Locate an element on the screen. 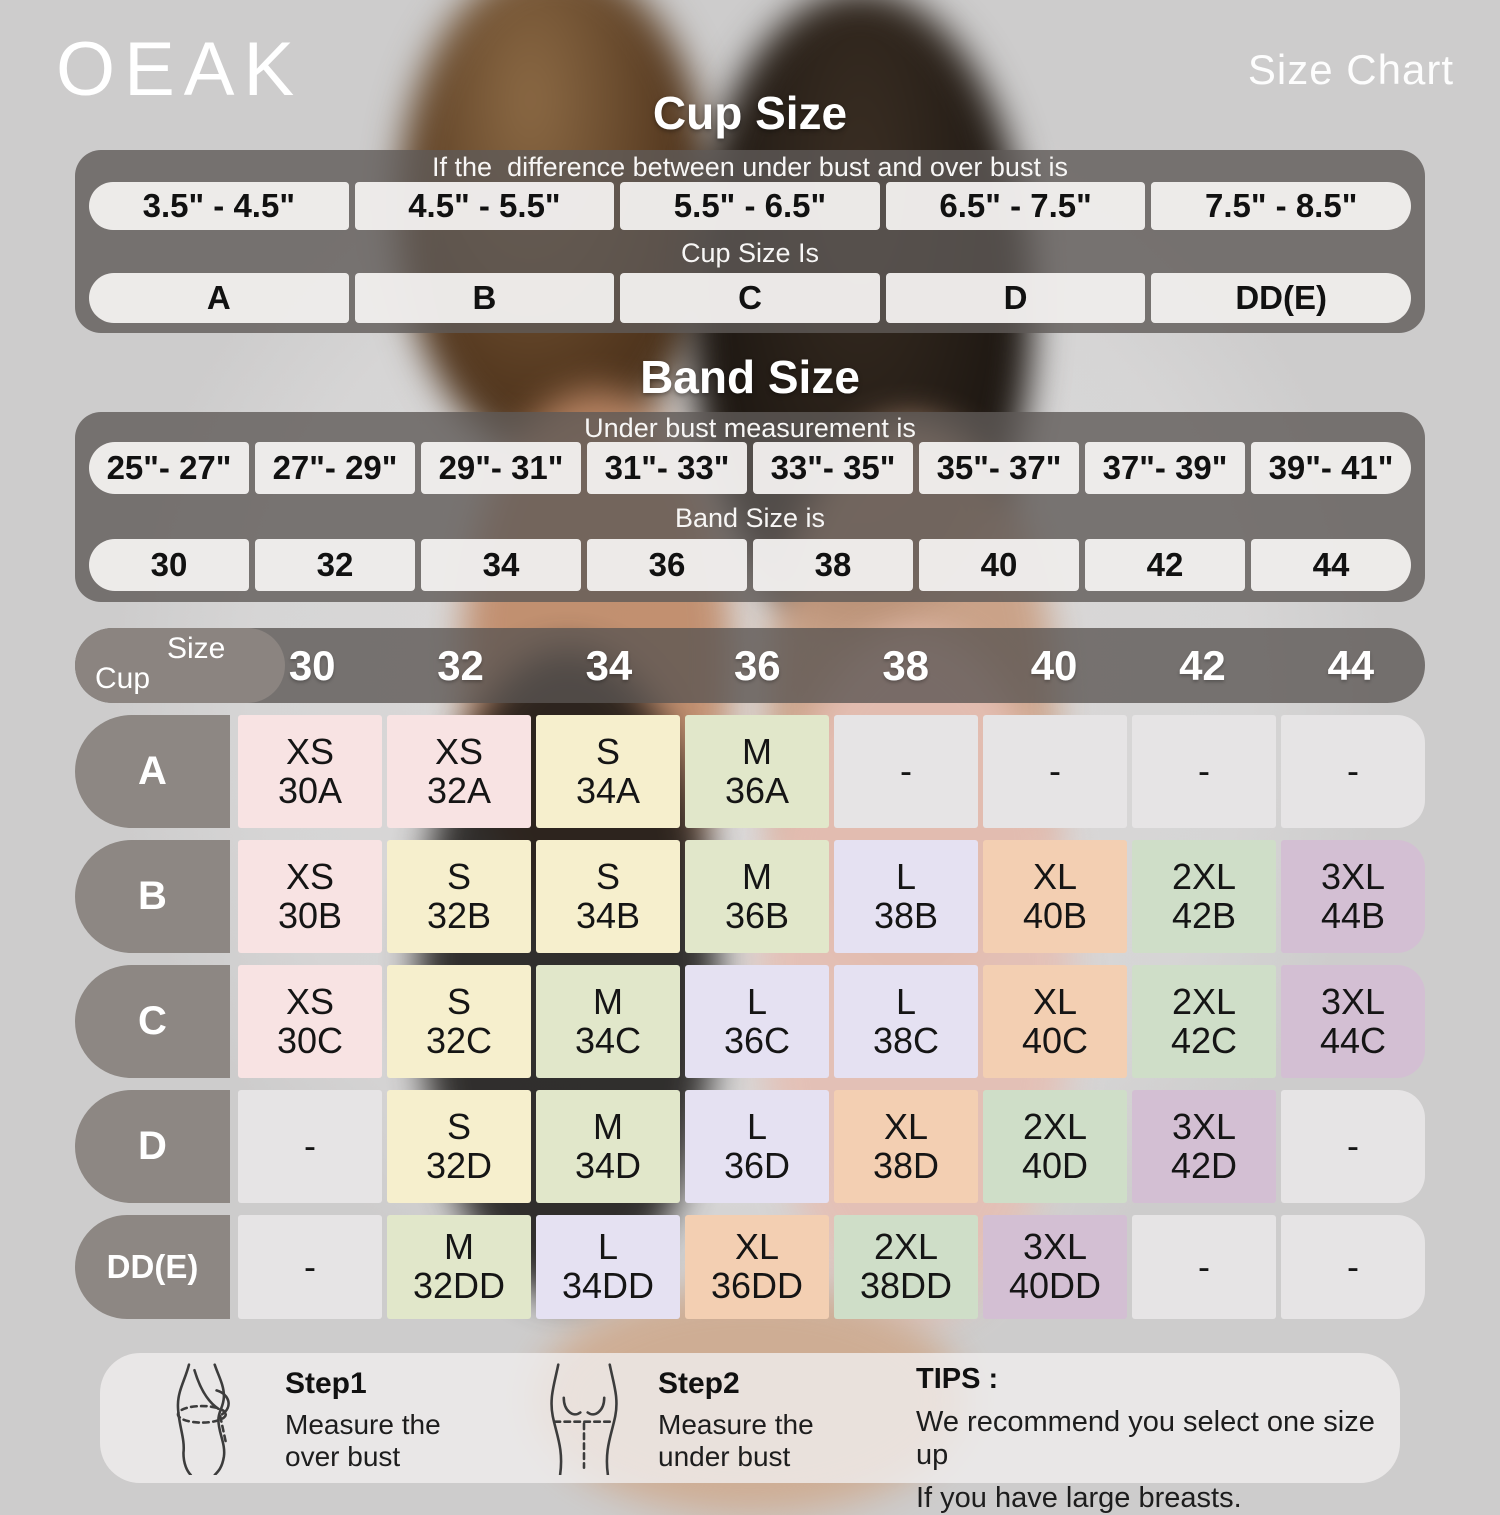  cup-size-title: Cup Size is located at coordinates (750, 113).